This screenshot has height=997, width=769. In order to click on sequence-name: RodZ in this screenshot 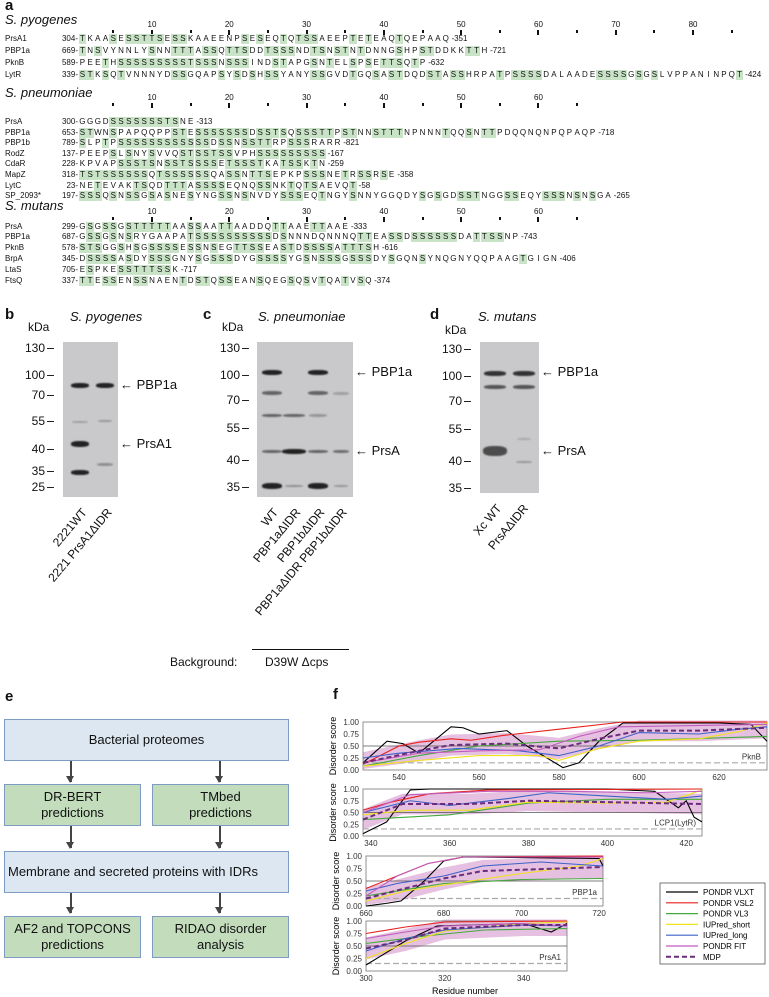, I will do `click(15, 153)`.